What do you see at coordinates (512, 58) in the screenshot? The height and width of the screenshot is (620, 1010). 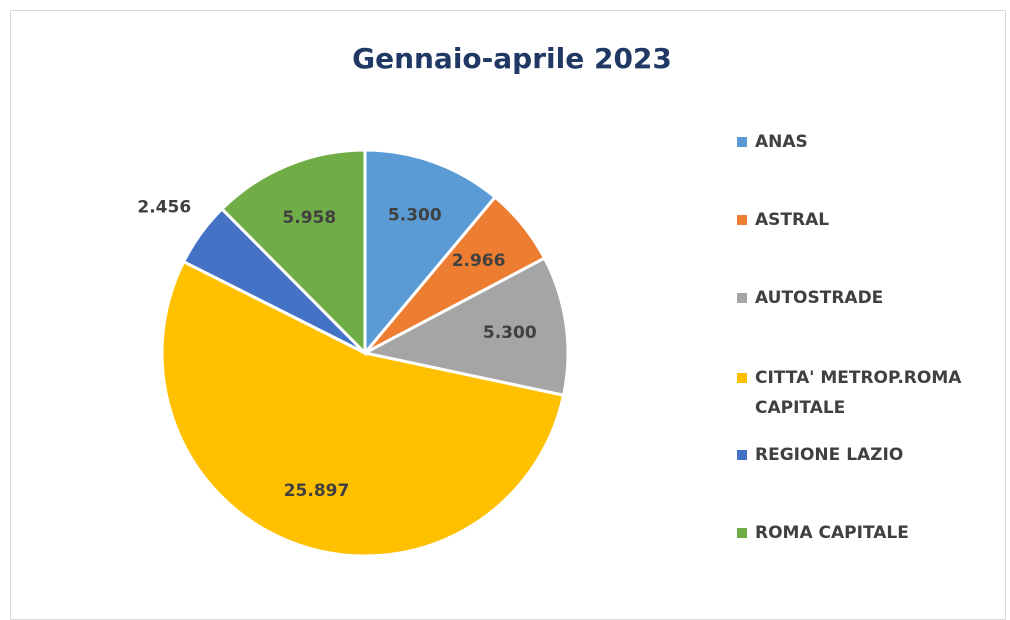 I see `chart-title: Gennaio-aprile 2023` at bounding box center [512, 58].